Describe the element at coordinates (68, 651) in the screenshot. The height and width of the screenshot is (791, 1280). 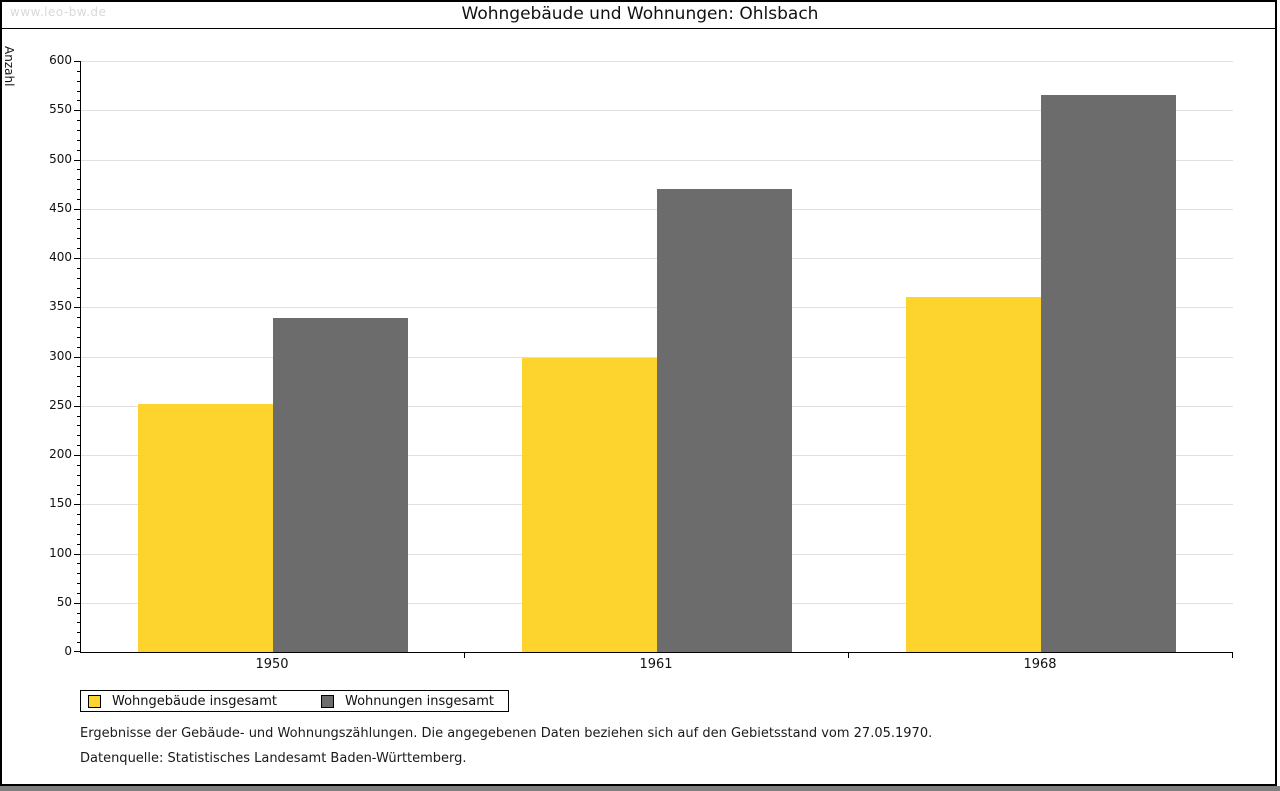
I see `y-tick-label: 0` at that location.